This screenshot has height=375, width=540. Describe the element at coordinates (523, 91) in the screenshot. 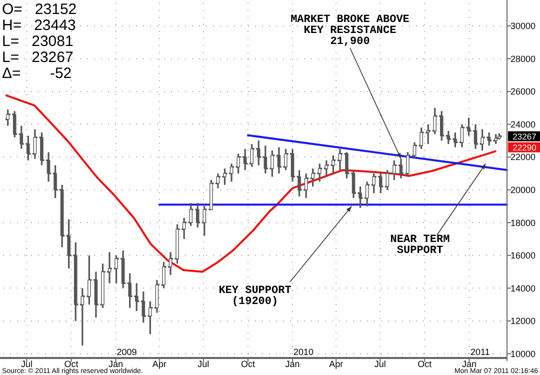

I see `y-tick-label: 26000` at that location.